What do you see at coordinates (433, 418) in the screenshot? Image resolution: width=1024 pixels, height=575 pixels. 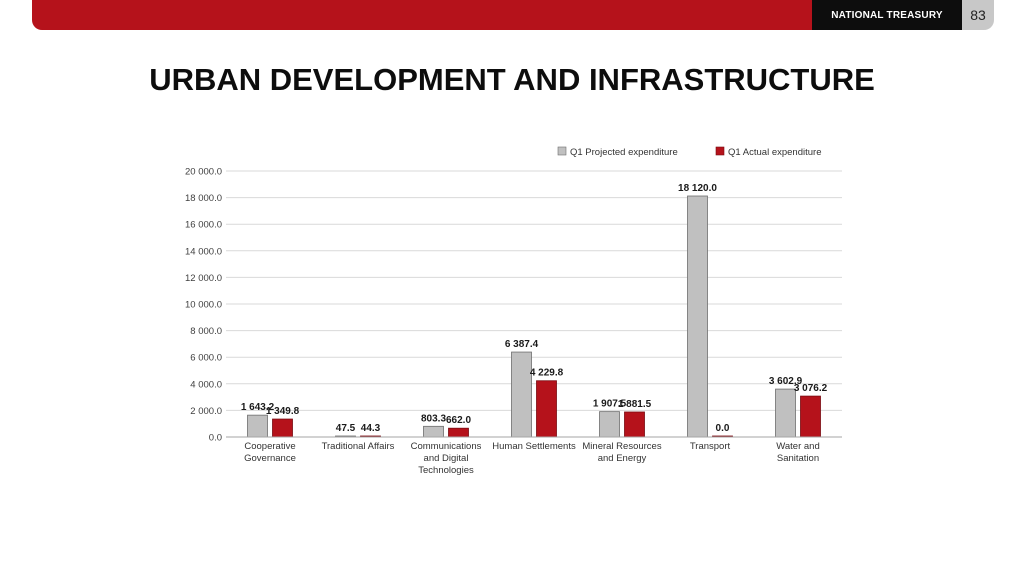 I see `data-label: 803.3` at bounding box center [433, 418].